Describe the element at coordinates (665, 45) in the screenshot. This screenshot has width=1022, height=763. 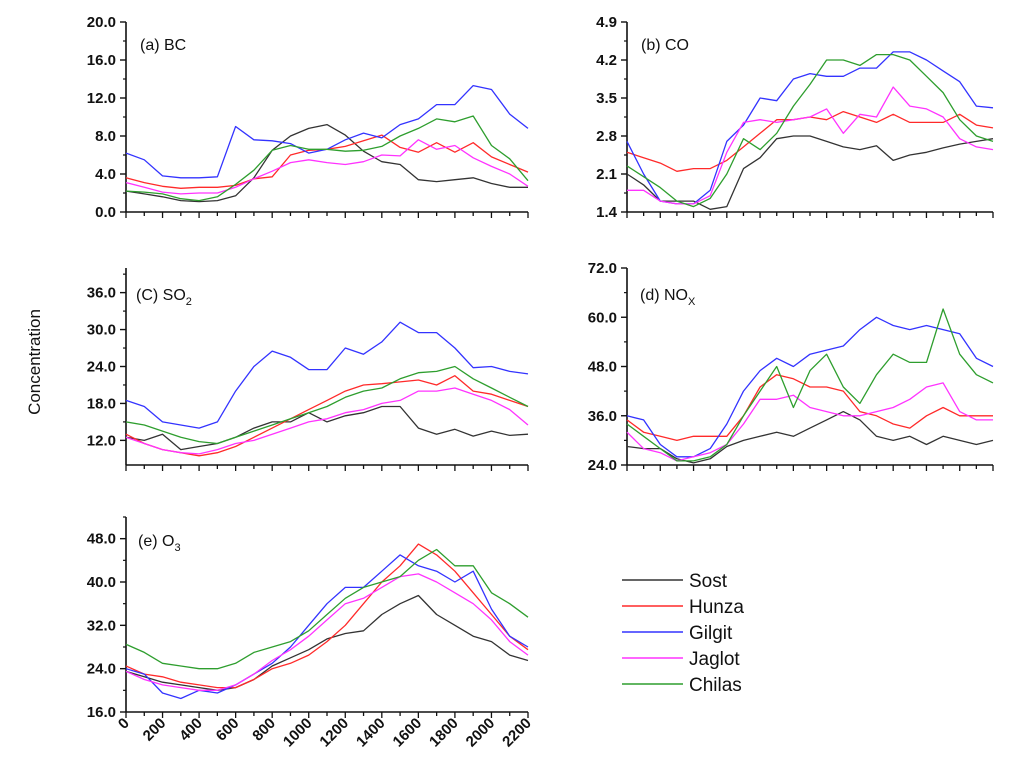
I see `panel-title: (b) CO` at that location.